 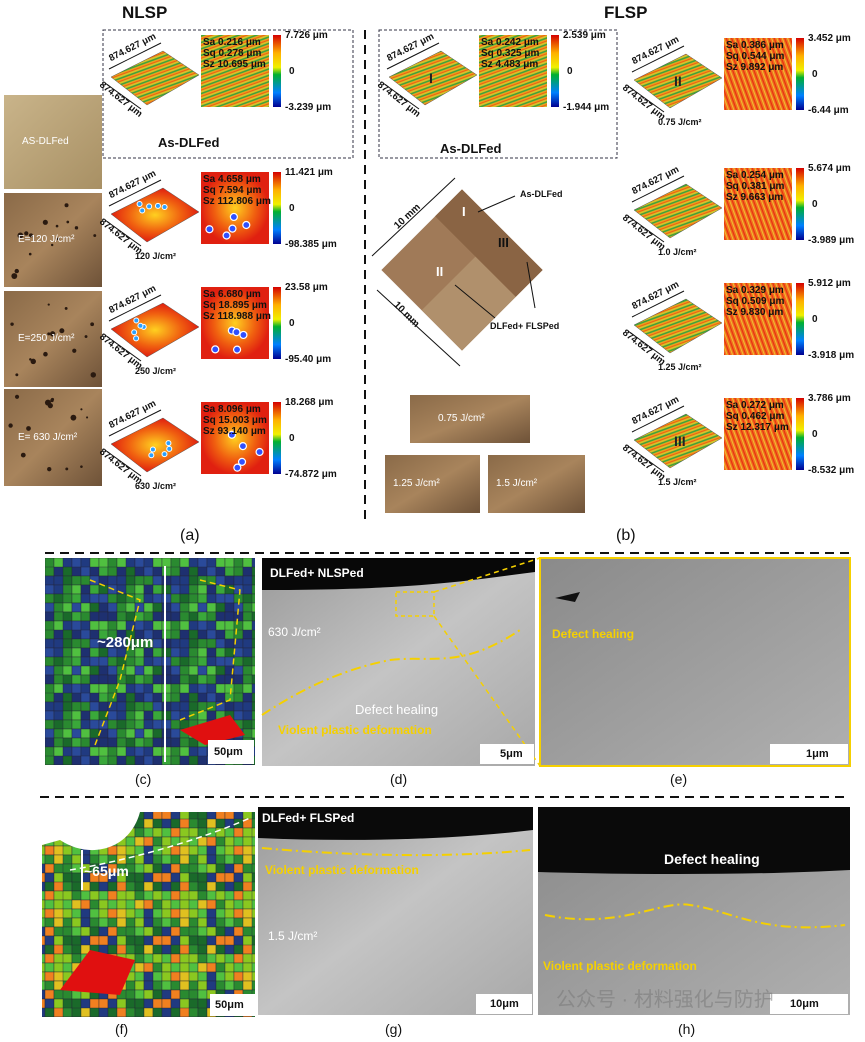 I want to click on label: Sa 0.386 μm, so click(x=755, y=45).